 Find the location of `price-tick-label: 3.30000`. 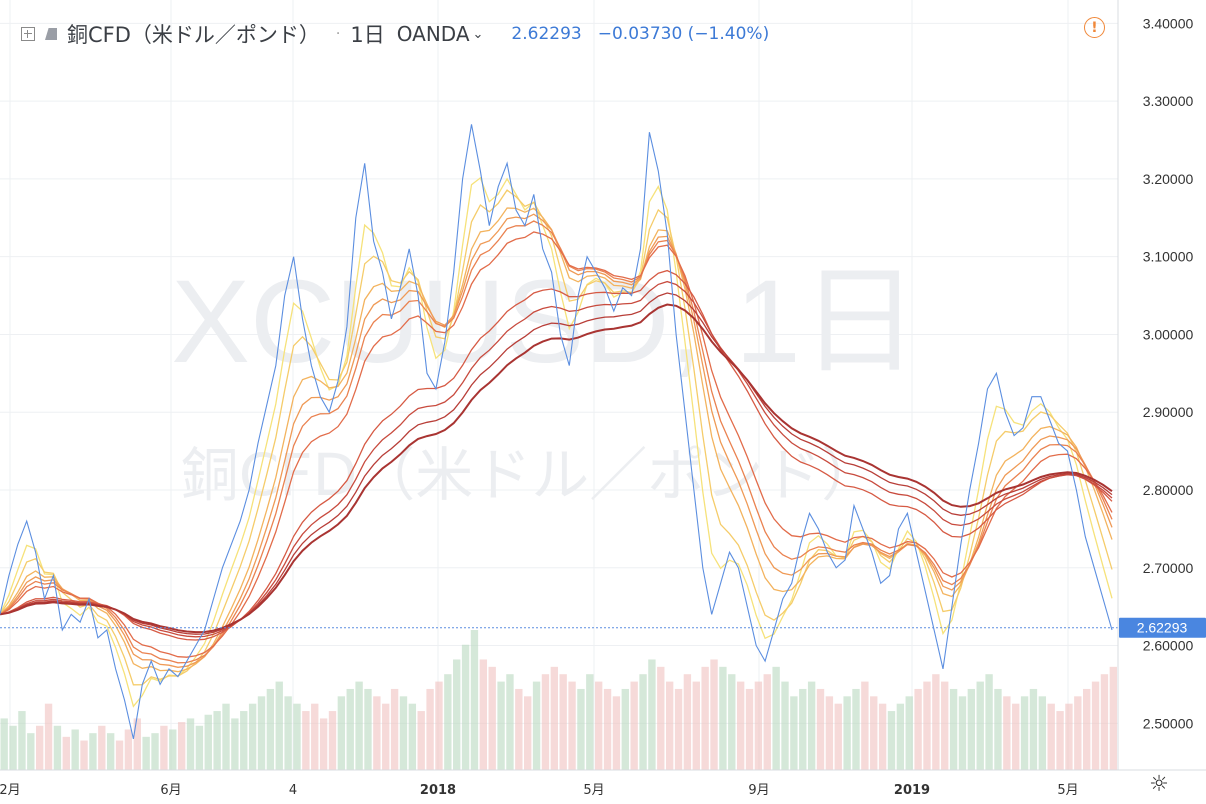

price-tick-label: 3.30000 is located at coordinates (1168, 101).